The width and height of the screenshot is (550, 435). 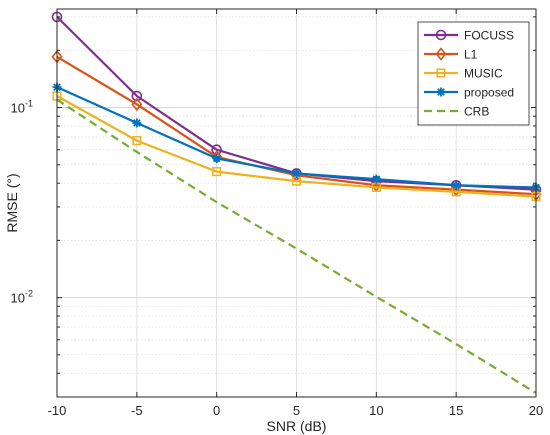 I want to click on data-point-focuss, so click(x=137, y=96).